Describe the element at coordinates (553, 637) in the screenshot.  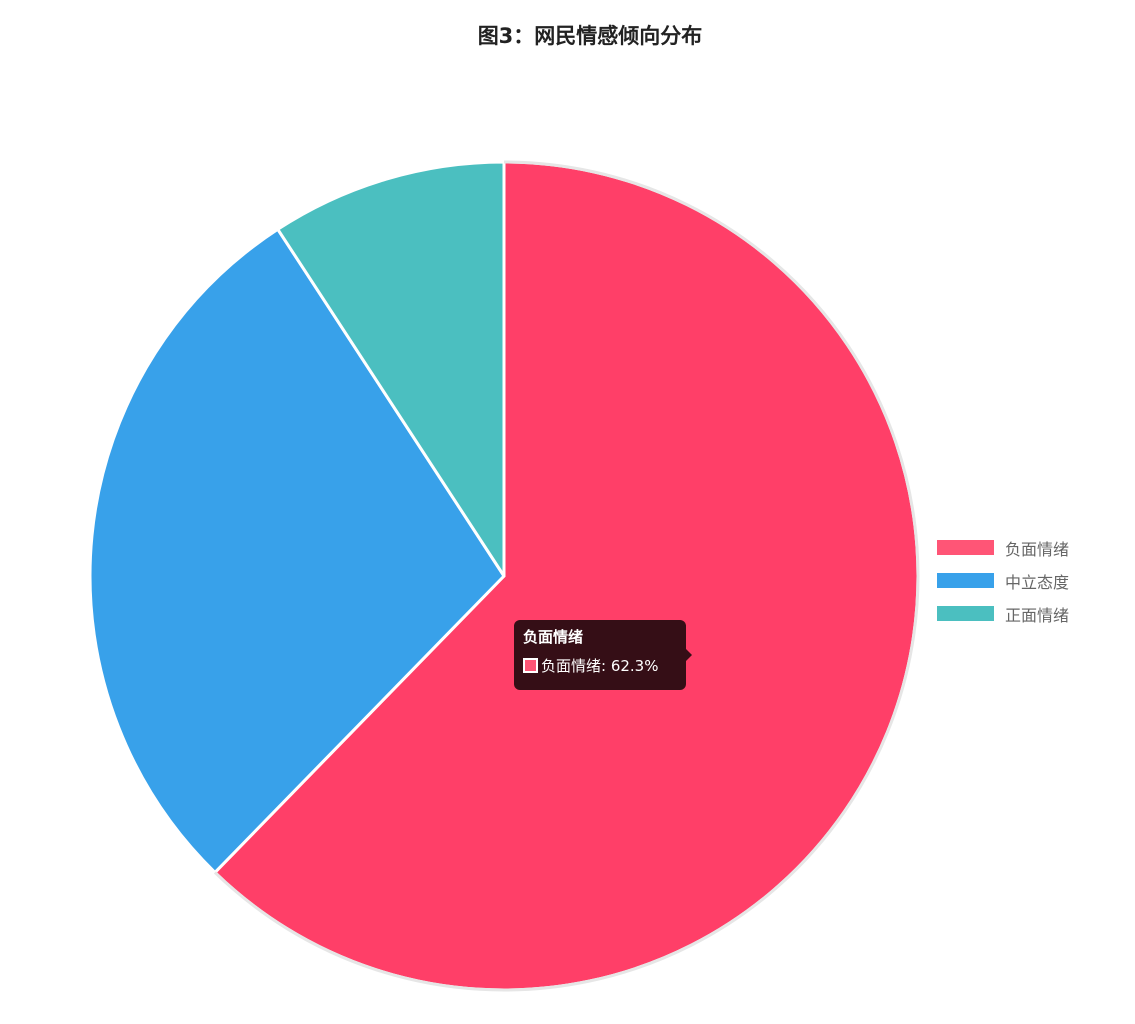
I see `tooltip-title: 负面情绪` at that location.